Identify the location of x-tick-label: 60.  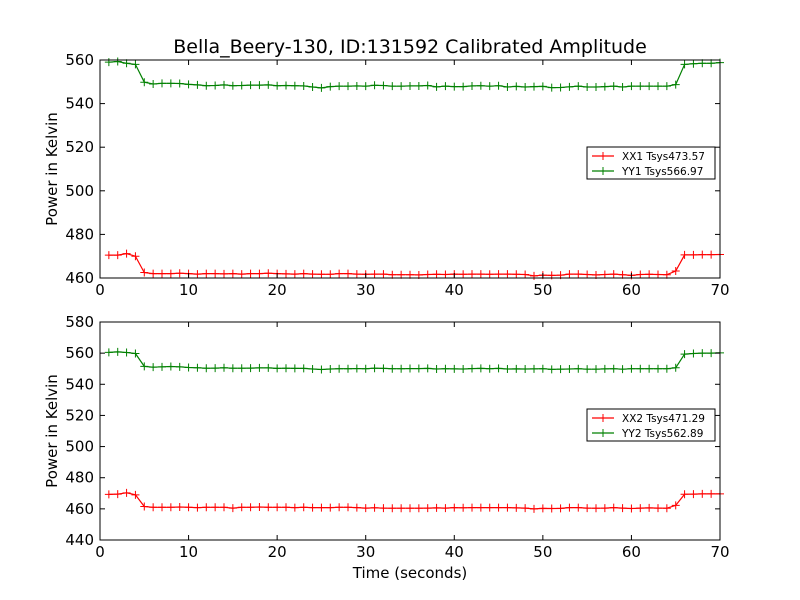
(631, 552).